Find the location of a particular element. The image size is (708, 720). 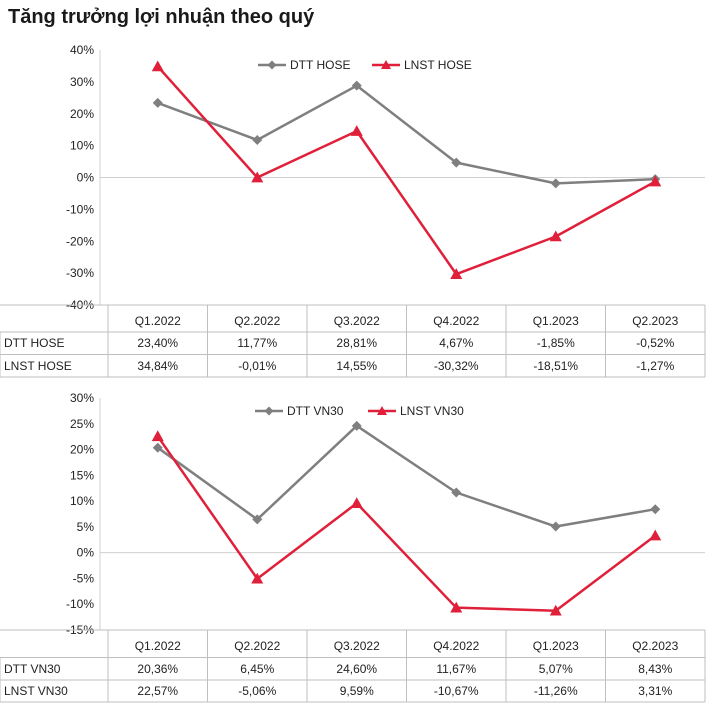

table-cell: 3,31% is located at coordinates (655, 691).